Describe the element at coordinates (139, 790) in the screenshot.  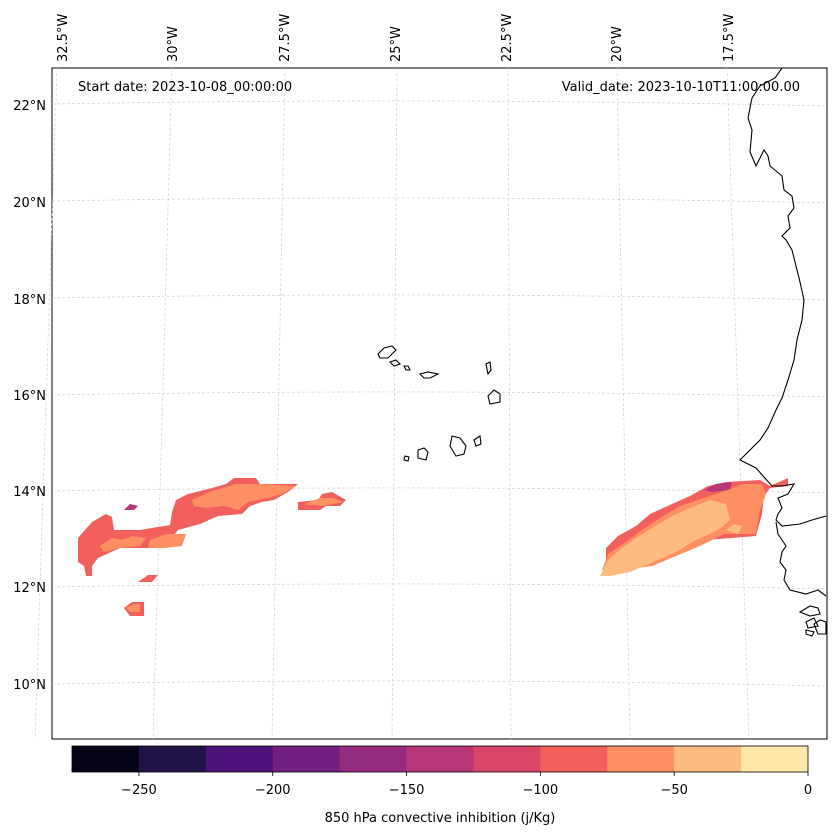
I see `colorbar-tick-label: −250` at that location.